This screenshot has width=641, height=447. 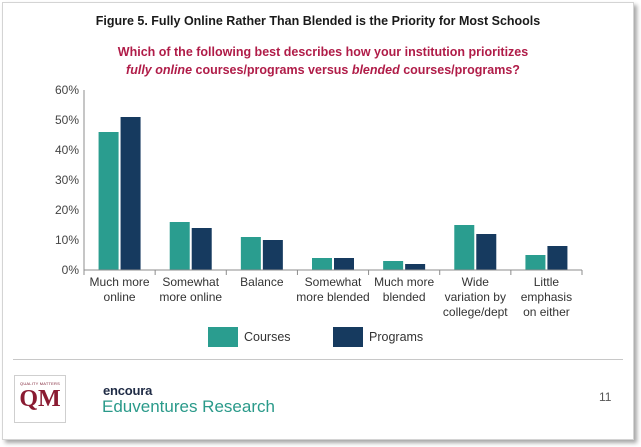 I want to click on y-tick-label: 0%, so click(x=71, y=270).